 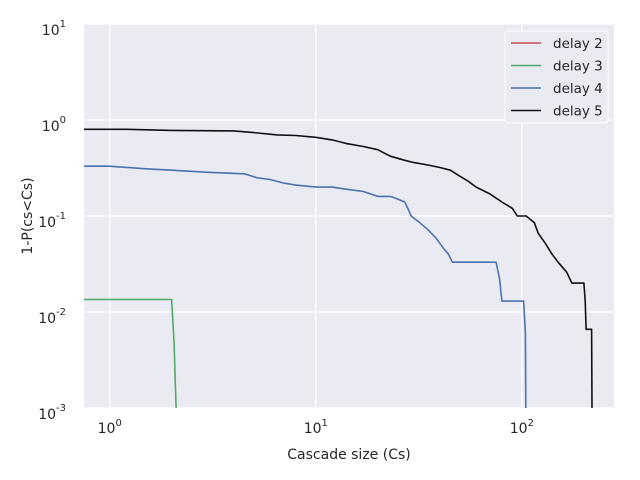 I want to click on legend-label: delay 5, so click(x=578, y=112).